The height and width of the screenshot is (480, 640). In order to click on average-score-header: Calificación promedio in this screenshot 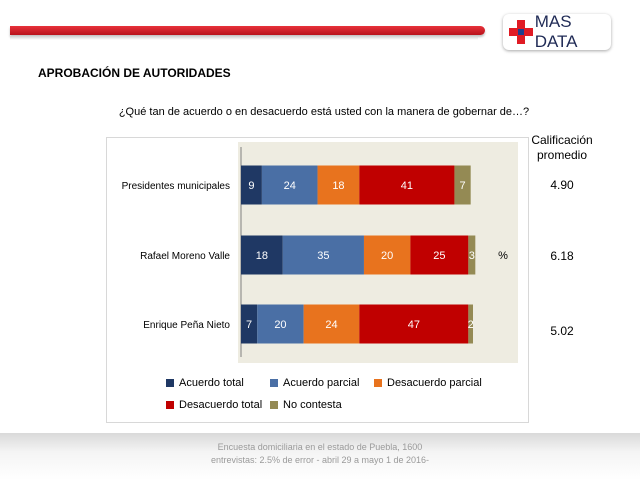, I will do `click(562, 148)`.